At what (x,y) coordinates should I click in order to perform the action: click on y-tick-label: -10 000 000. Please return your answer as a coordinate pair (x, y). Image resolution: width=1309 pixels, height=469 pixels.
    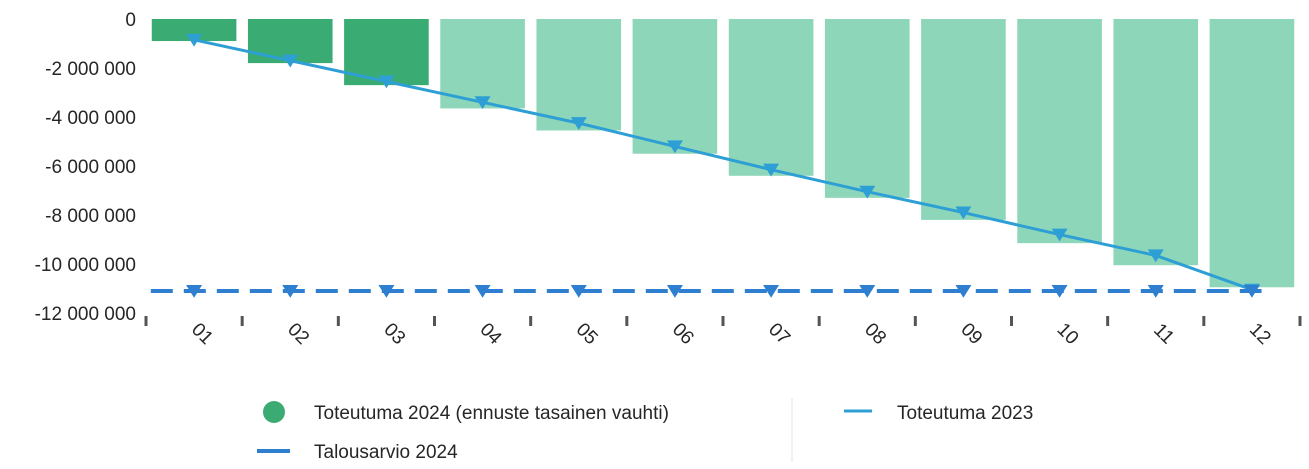
    Looking at the image, I should click on (85, 265).